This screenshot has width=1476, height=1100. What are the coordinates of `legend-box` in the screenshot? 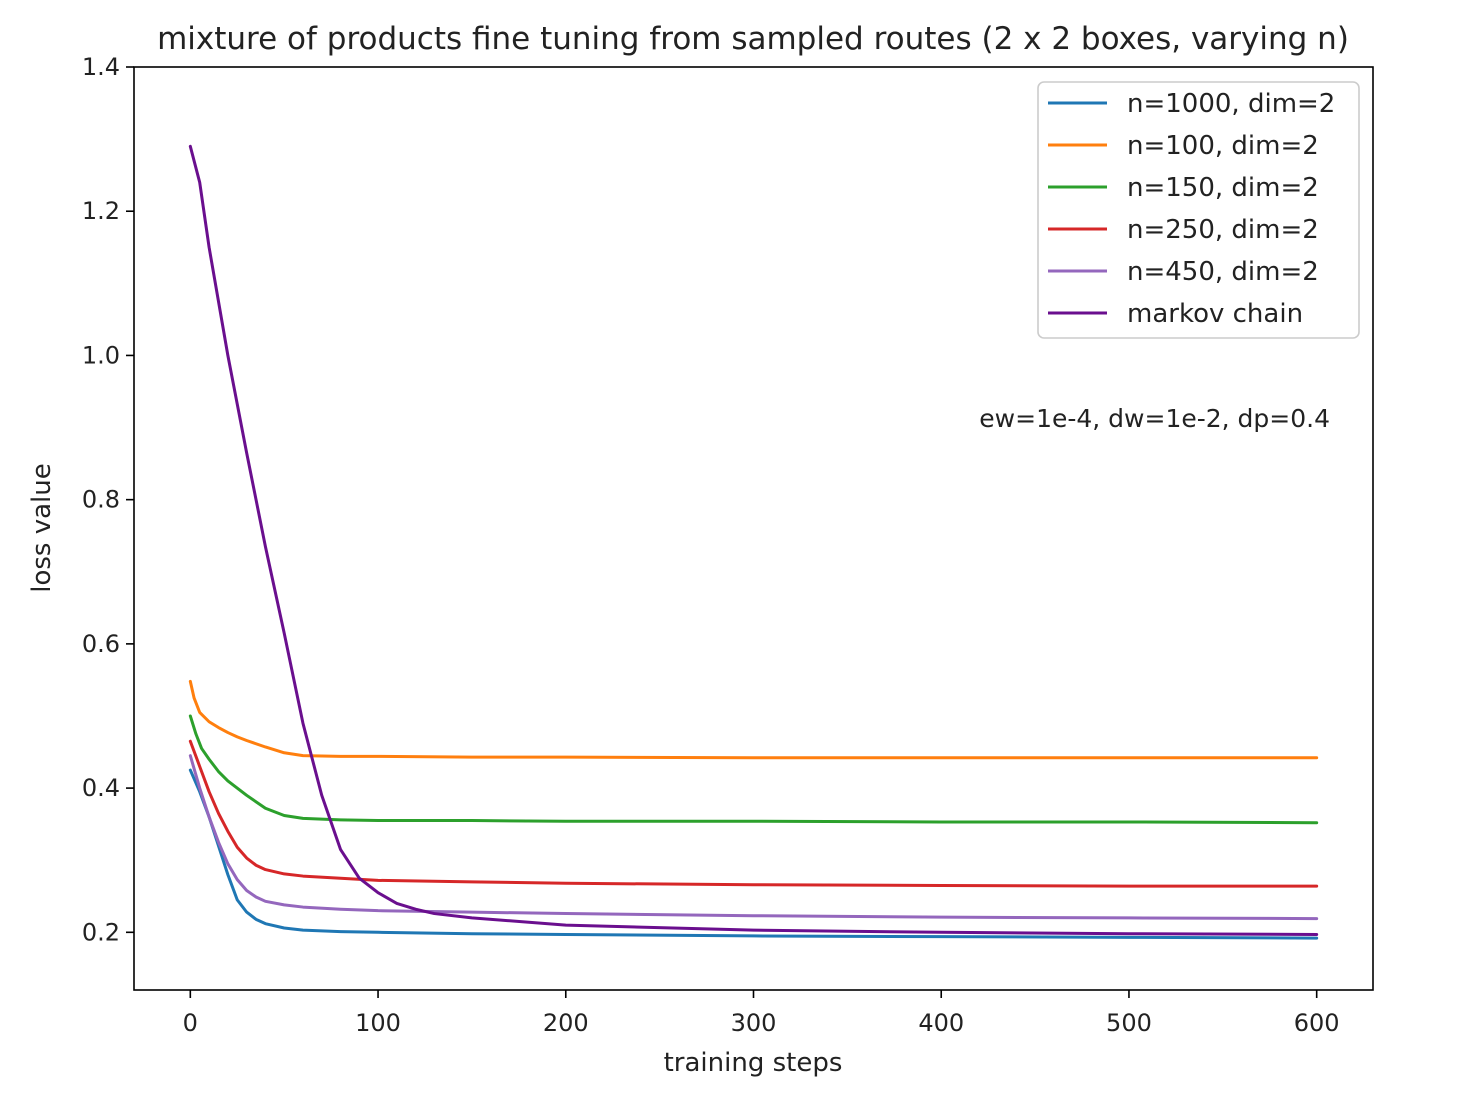 It's located at (1198, 210).